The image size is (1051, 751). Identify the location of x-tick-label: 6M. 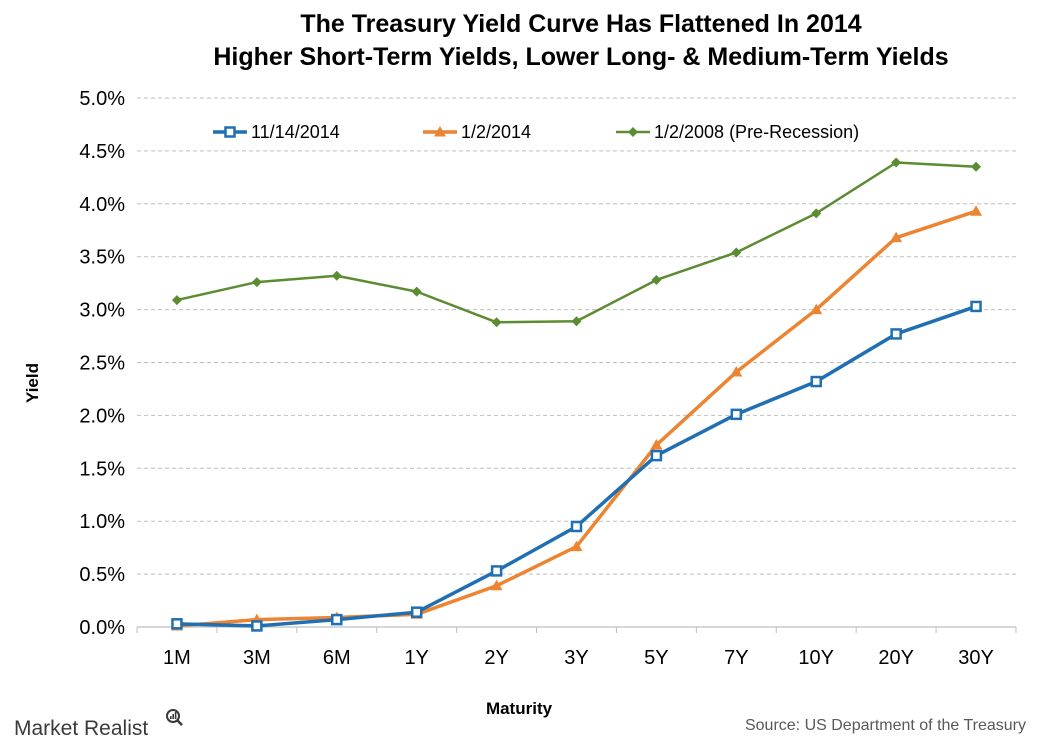
(337, 658).